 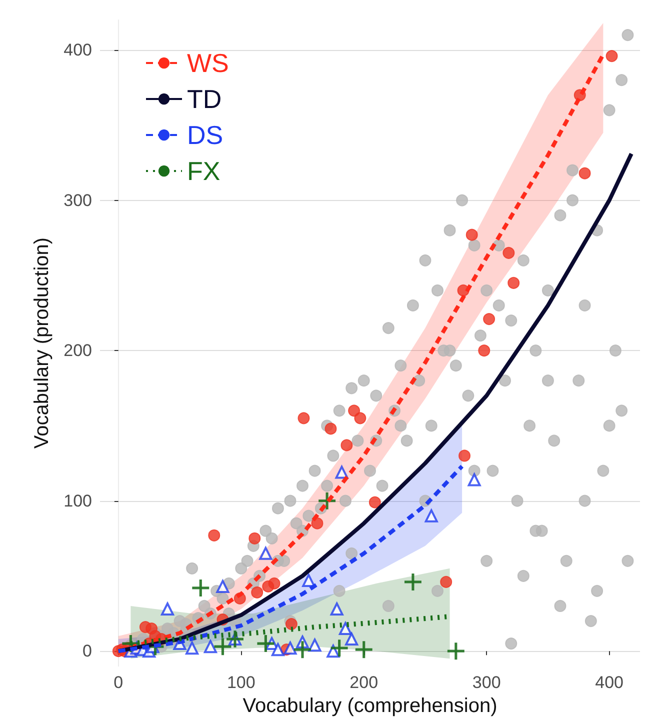 What do you see at coordinates (208, 63) in the screenshot?
I see `legend-label: WS` at bounding box center [208, 63].